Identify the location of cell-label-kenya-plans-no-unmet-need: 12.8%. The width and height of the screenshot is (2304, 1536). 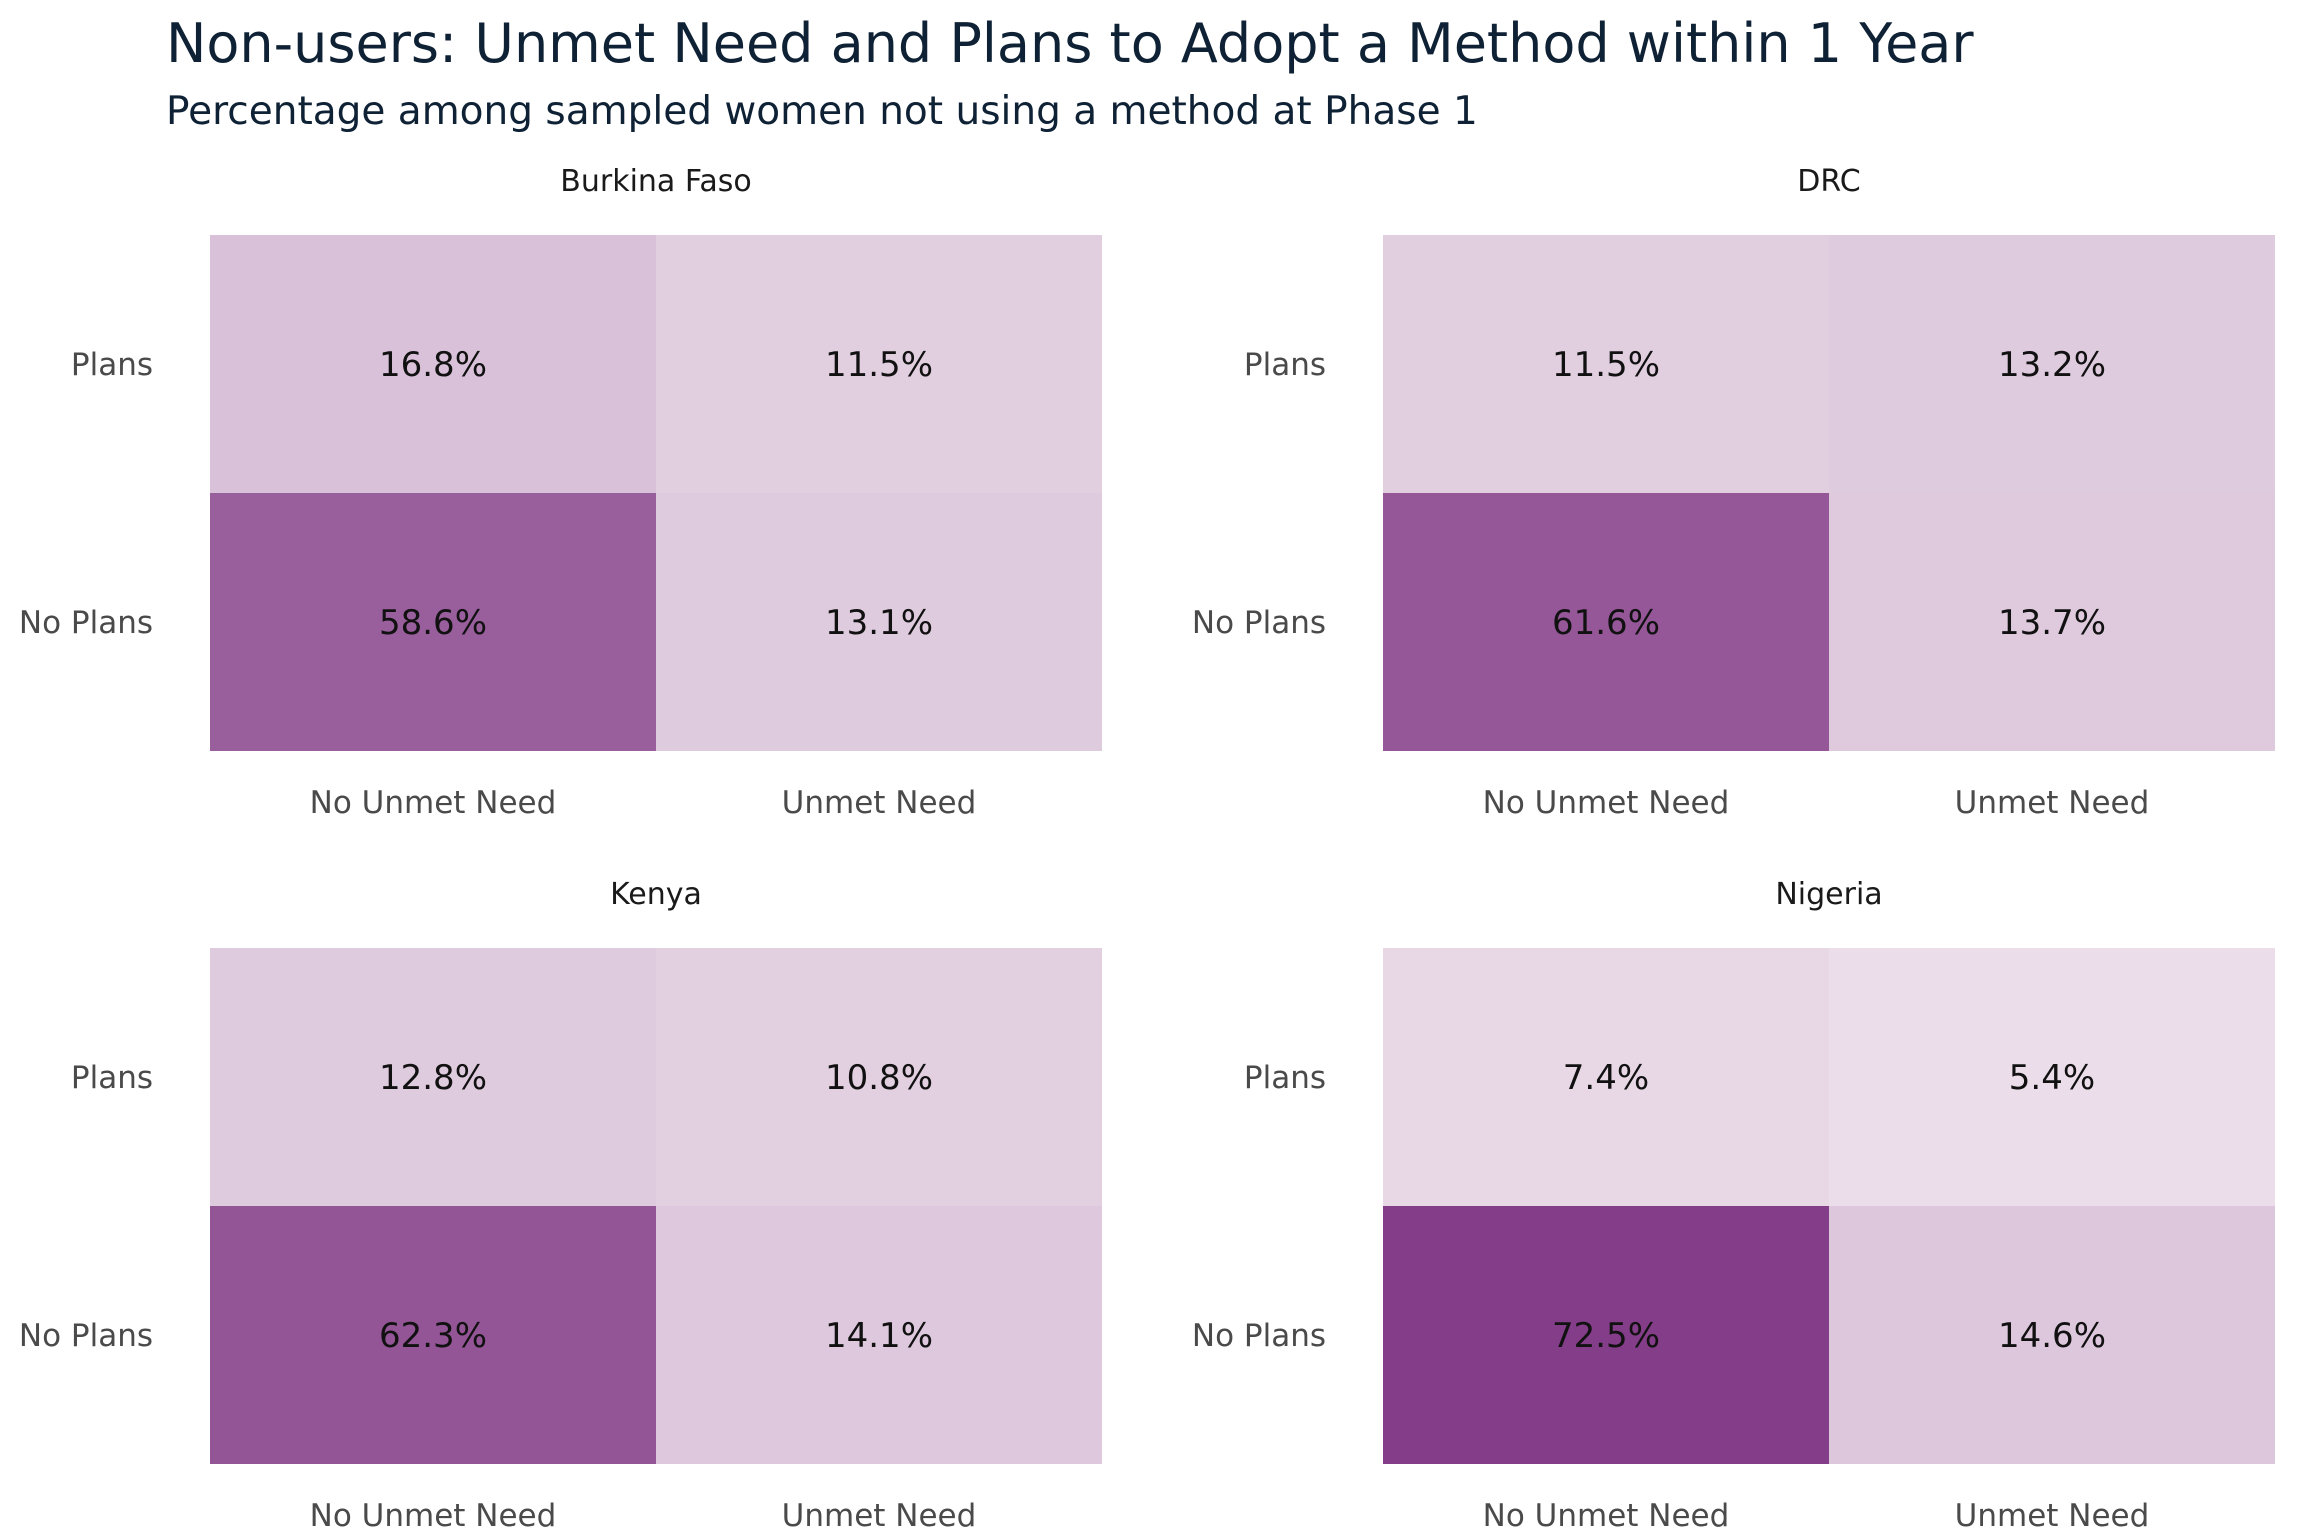
(433, 1078).